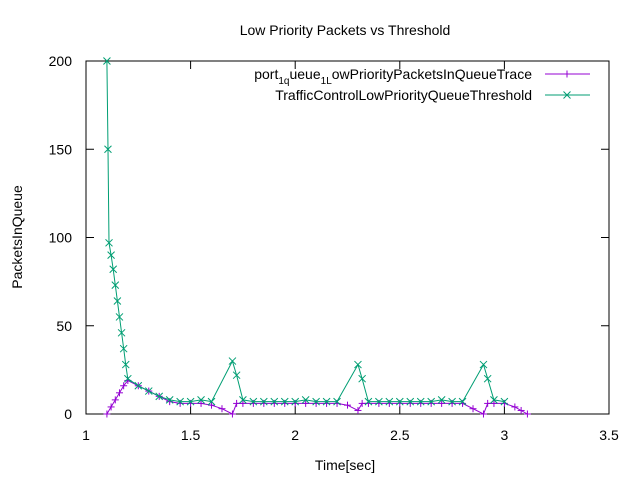 Image resolution: width=640 pixels, height=480 pixels. What do you see at coordinates (505, 435) in the screenshot?
I see `x-tick-label: 3` at bounding box center [505, 435].